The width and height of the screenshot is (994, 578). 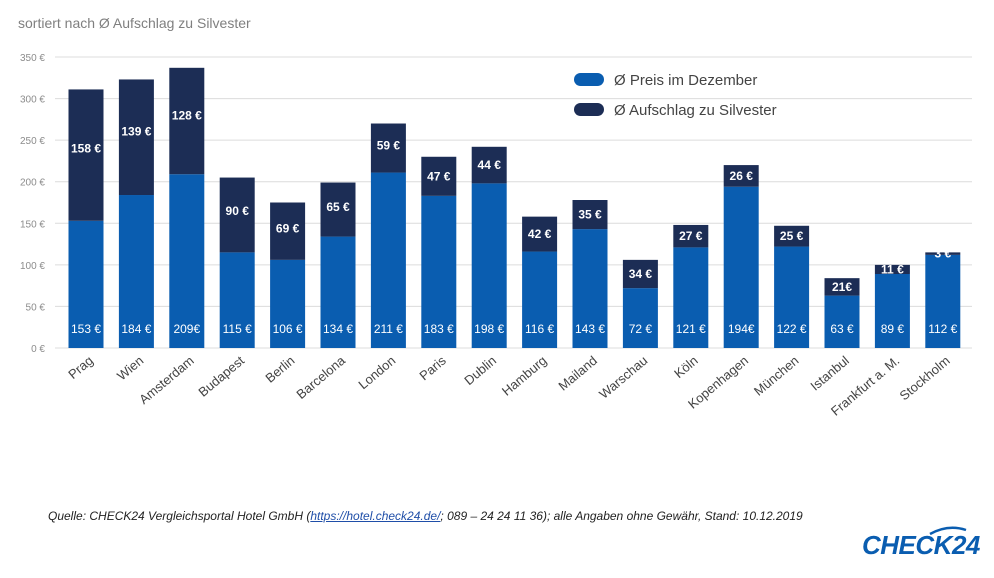 What do you see at coordinates (32, 183) in the screenshot?
I see `y-tick-label: 200 €` at bounding box center [32, 183].